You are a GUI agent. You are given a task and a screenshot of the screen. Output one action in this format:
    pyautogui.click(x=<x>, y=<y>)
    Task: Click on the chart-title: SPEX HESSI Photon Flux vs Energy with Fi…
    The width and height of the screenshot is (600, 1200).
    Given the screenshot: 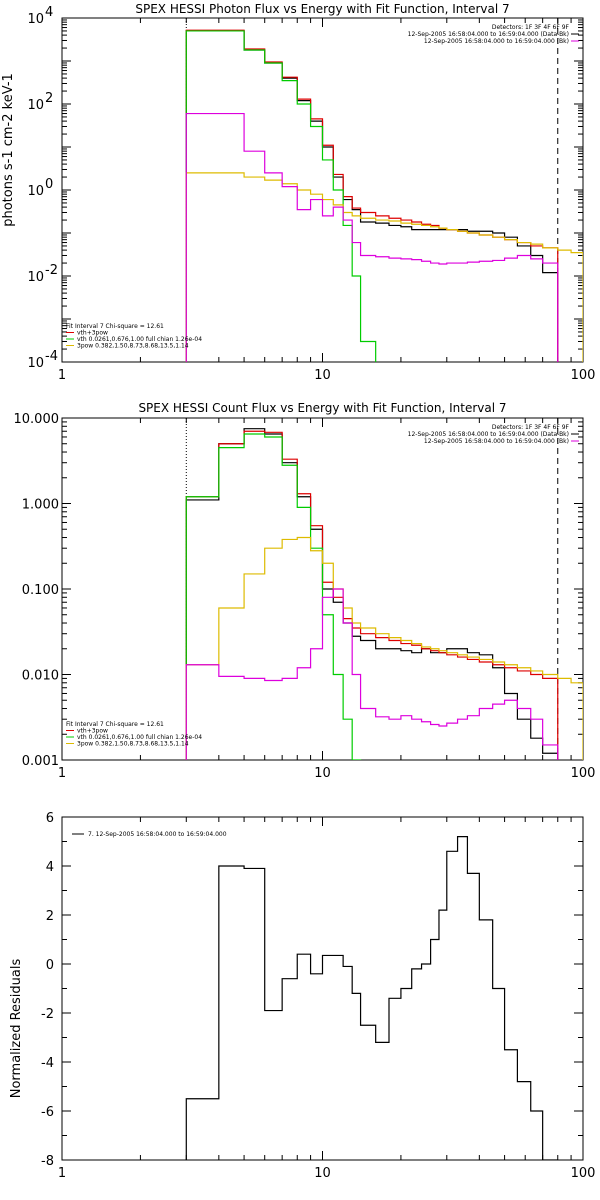 What is the action you would take?
    pyautogui.click(x=322, y=9)
    